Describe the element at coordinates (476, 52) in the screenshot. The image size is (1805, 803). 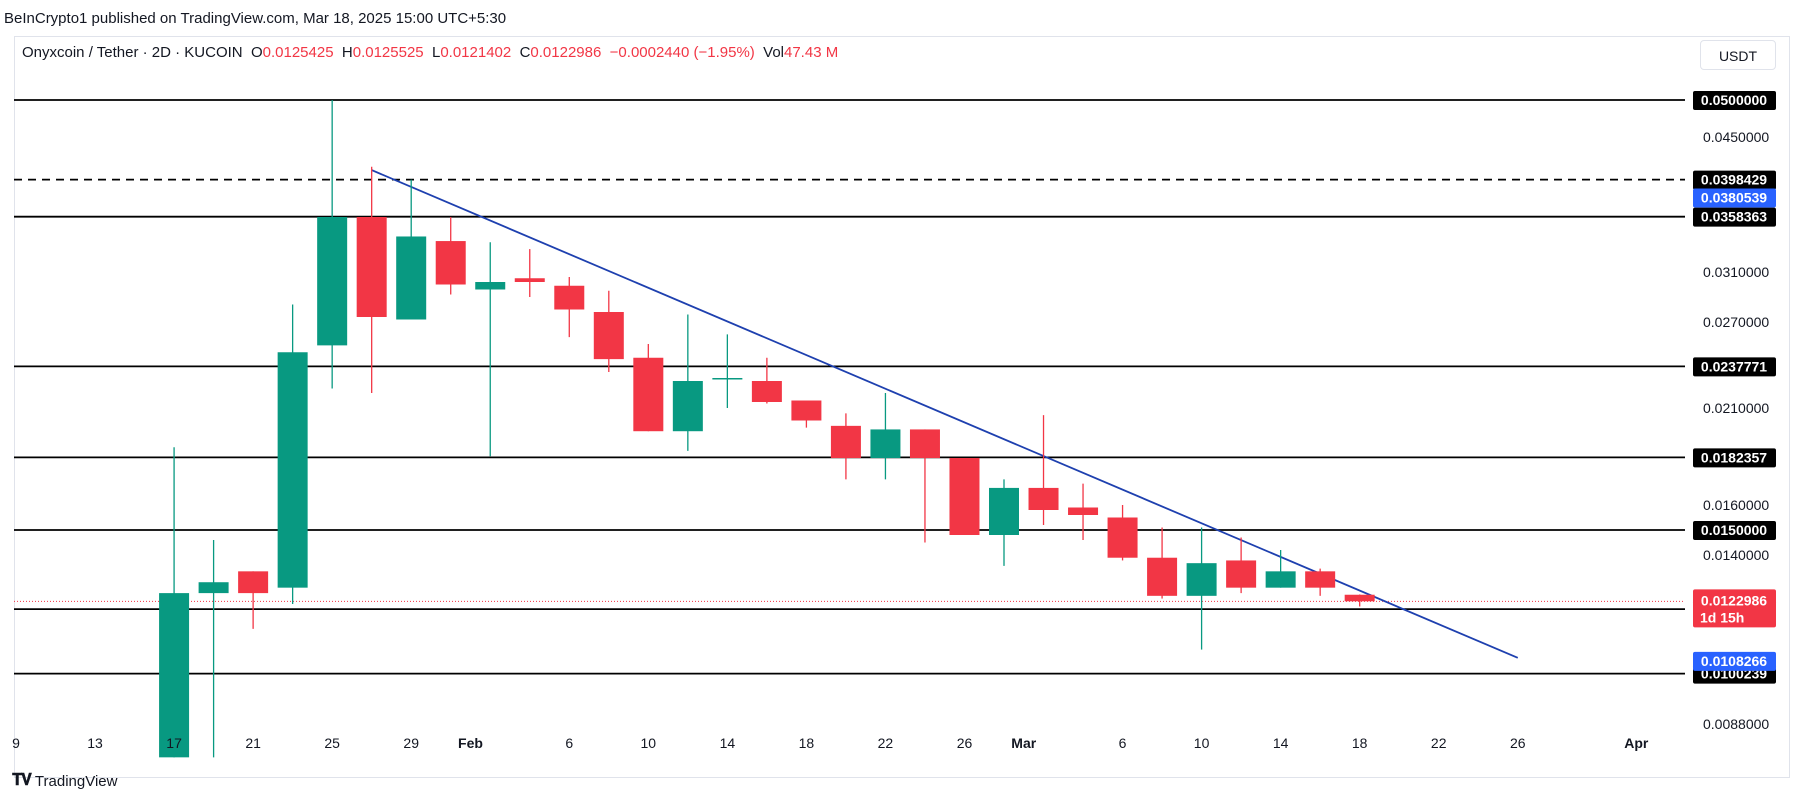
I see `low-value: 0.0121402` at that location.